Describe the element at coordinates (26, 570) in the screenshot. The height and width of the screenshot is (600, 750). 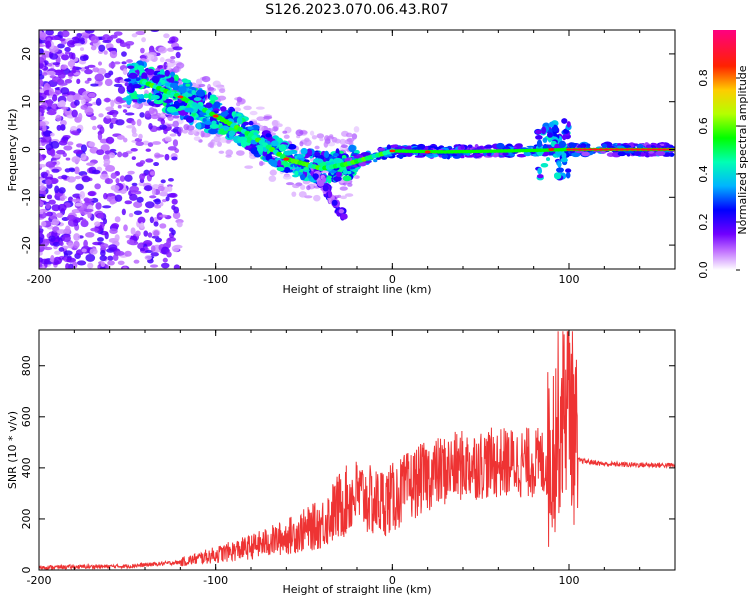
I see `snr-y-tick-label: 0` at that location.